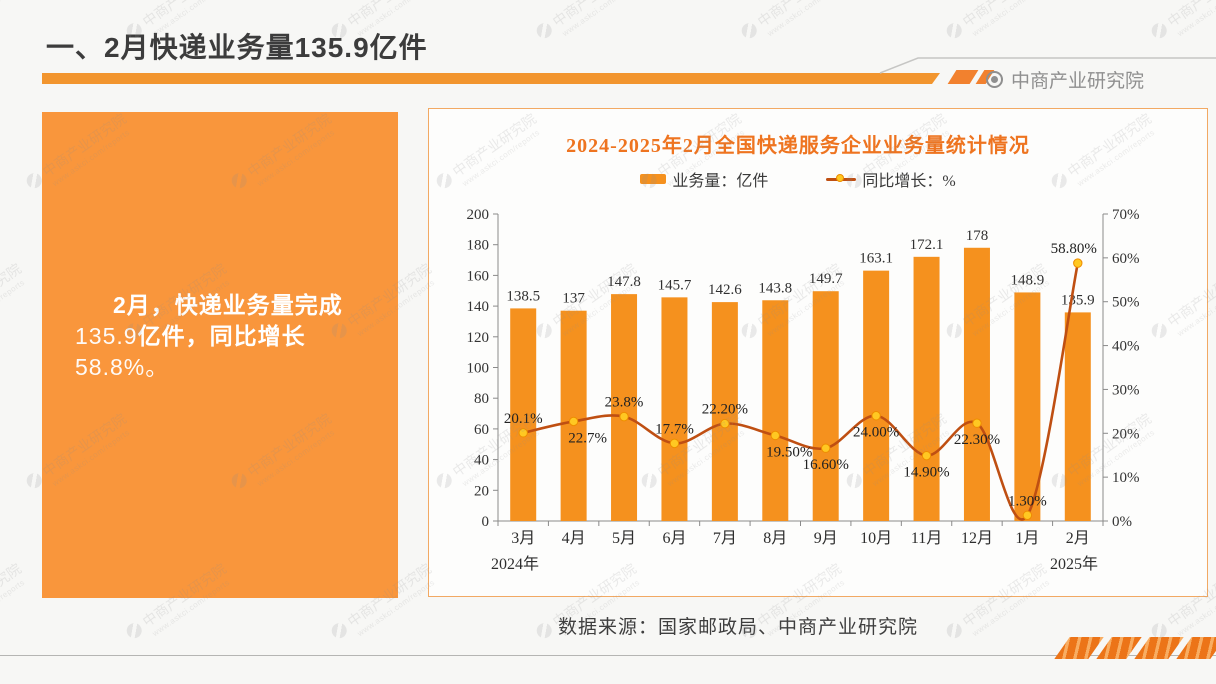  I want to click on chart-title: 2024-2025年2月全国快递服务企业业务量统计情况, so click(798, 146).